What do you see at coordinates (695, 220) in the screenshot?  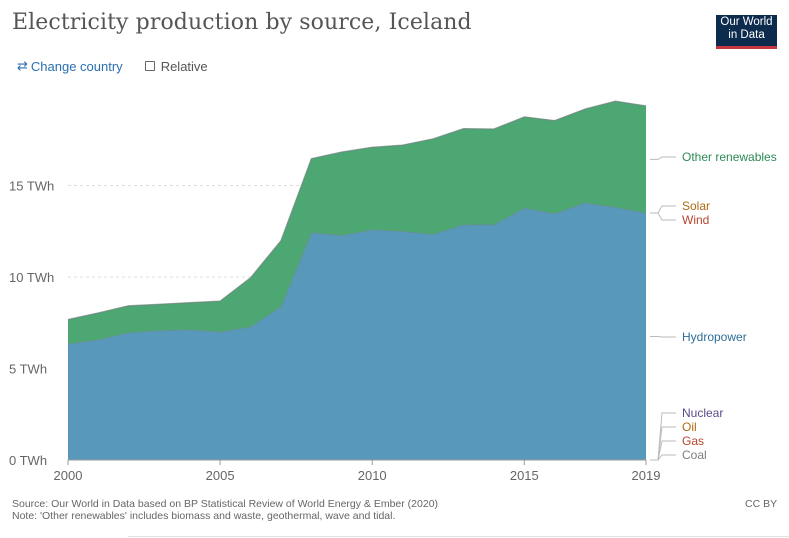 I see `legend-label-wind: Wind` at bounding box center [695, 220].